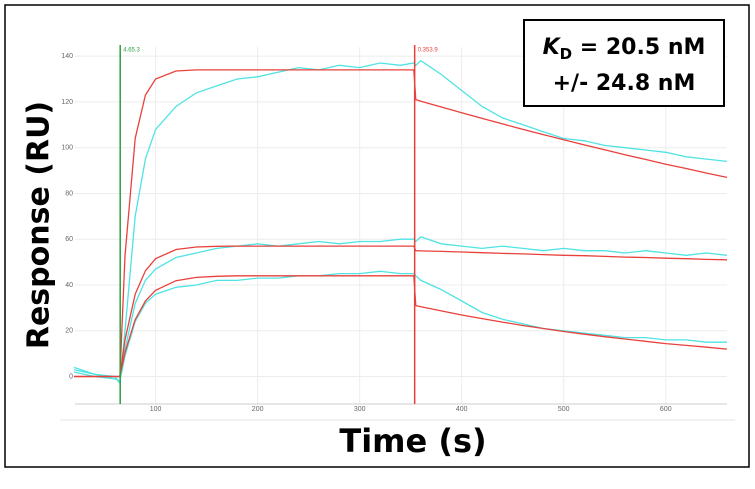 The width and height of the screenshot is (755, 489). Describe the element at coordinates (67, 148) in the screenshot. I see `y-tick-label: 100` at that location.